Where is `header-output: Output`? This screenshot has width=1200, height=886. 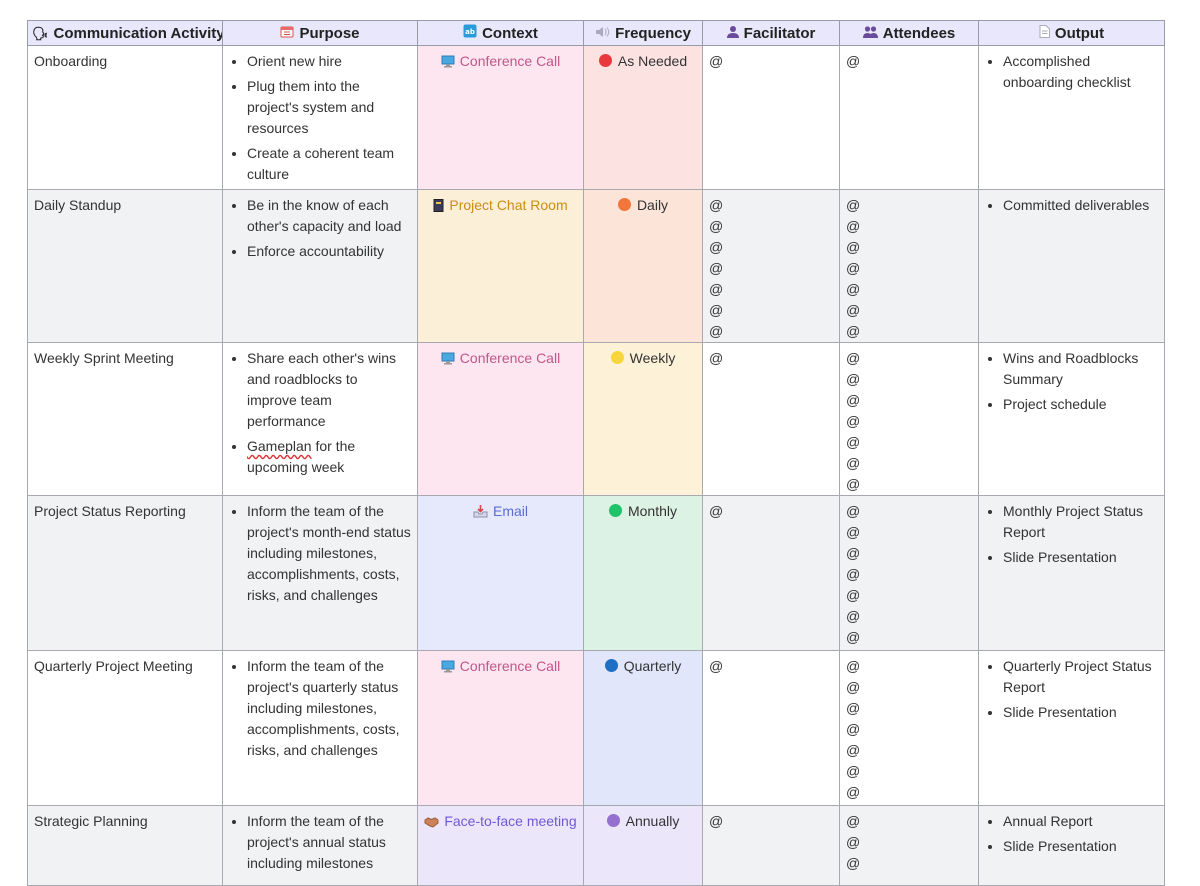
header-output: Output is located at coordinates (1071, 33).